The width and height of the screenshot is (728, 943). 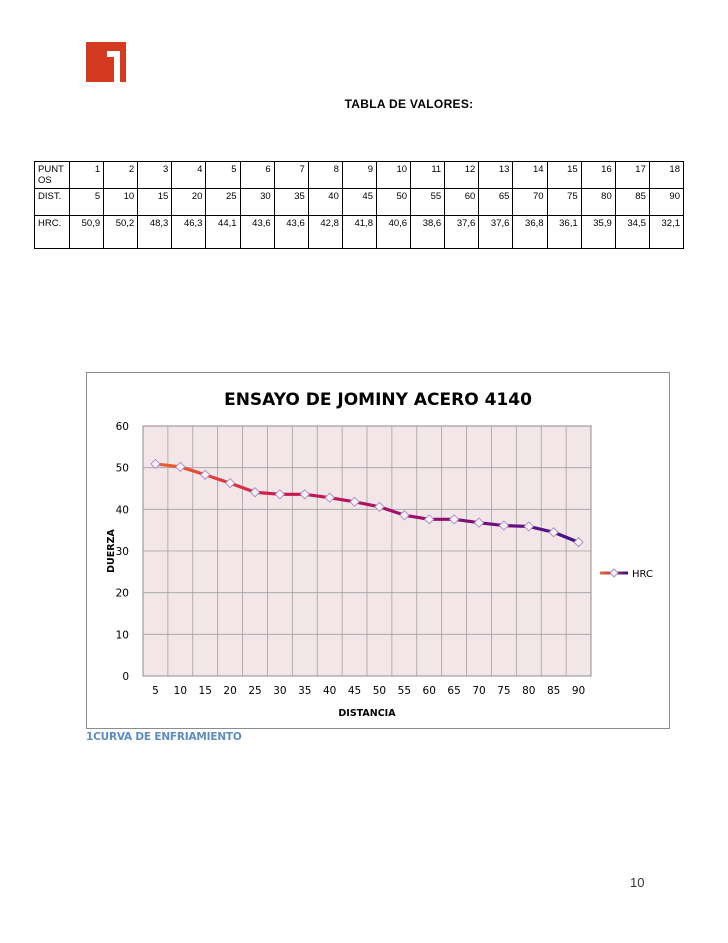 I want to click on y-tick-label: 60, so click(x=122, y=427).